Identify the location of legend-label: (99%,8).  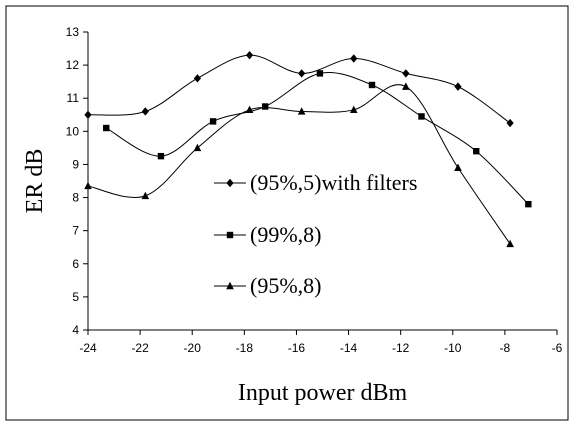
(285, 234).